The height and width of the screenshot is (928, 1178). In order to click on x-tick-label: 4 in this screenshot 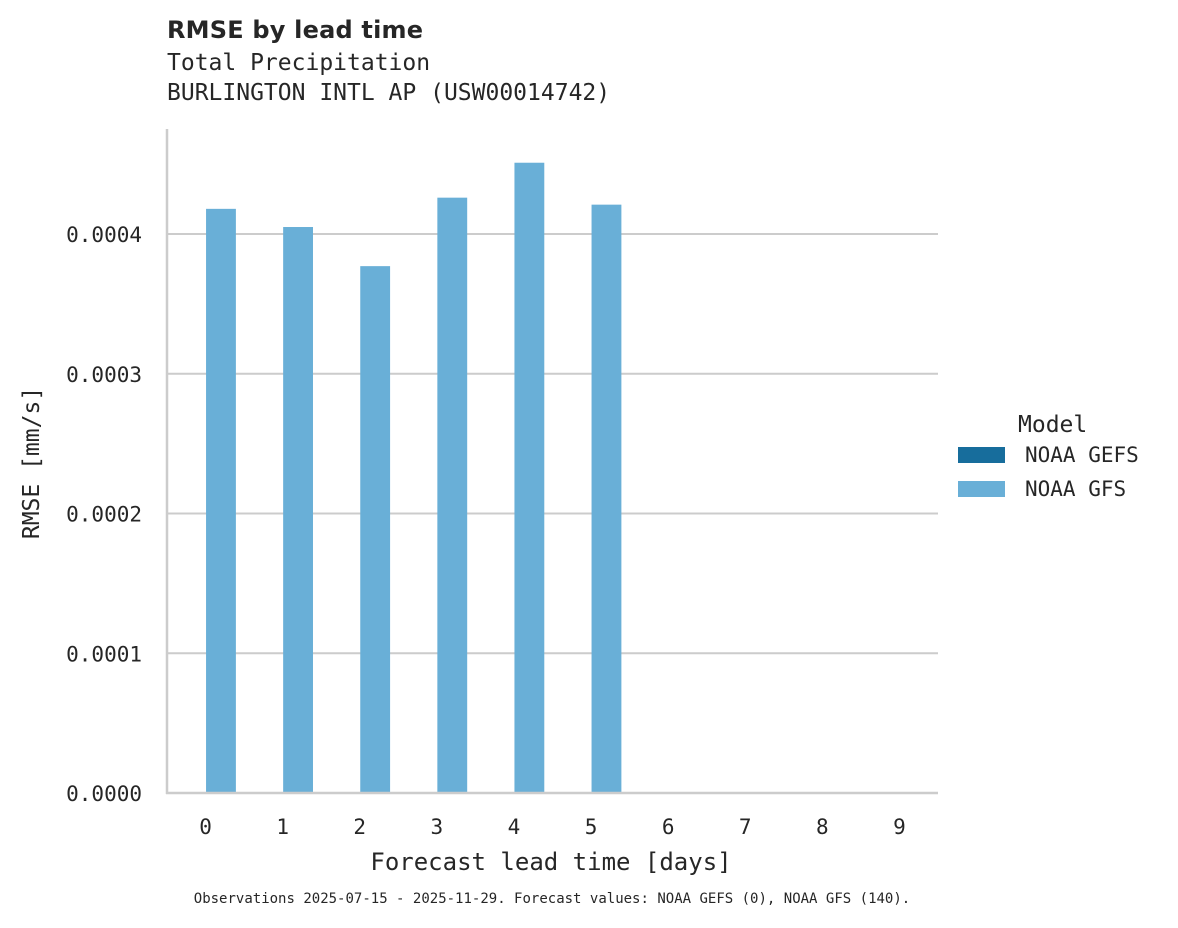, I will do `click(514, 827)`.